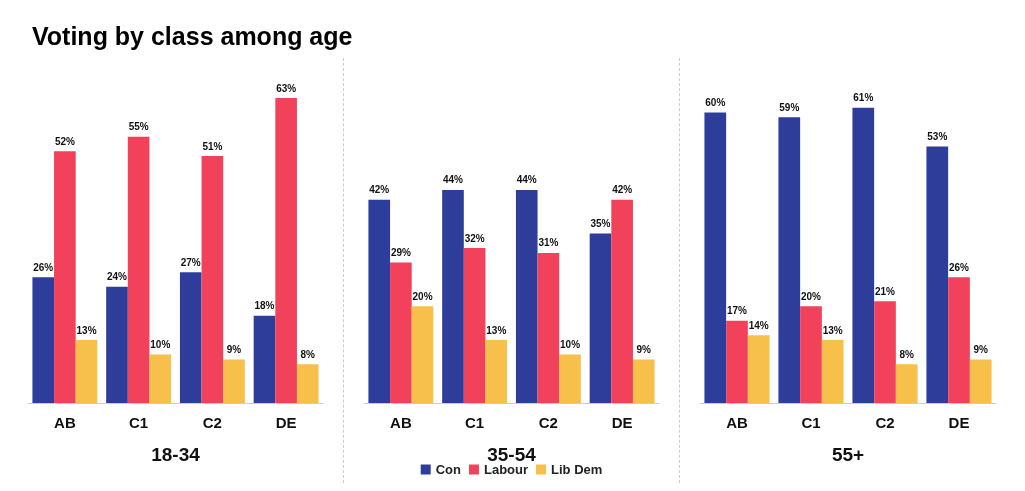 The height and width of the screenshot is (491, 1025). Describe the element at coordinates (64, 141) in the screenshot. I see `data-label: 52%` at that location.